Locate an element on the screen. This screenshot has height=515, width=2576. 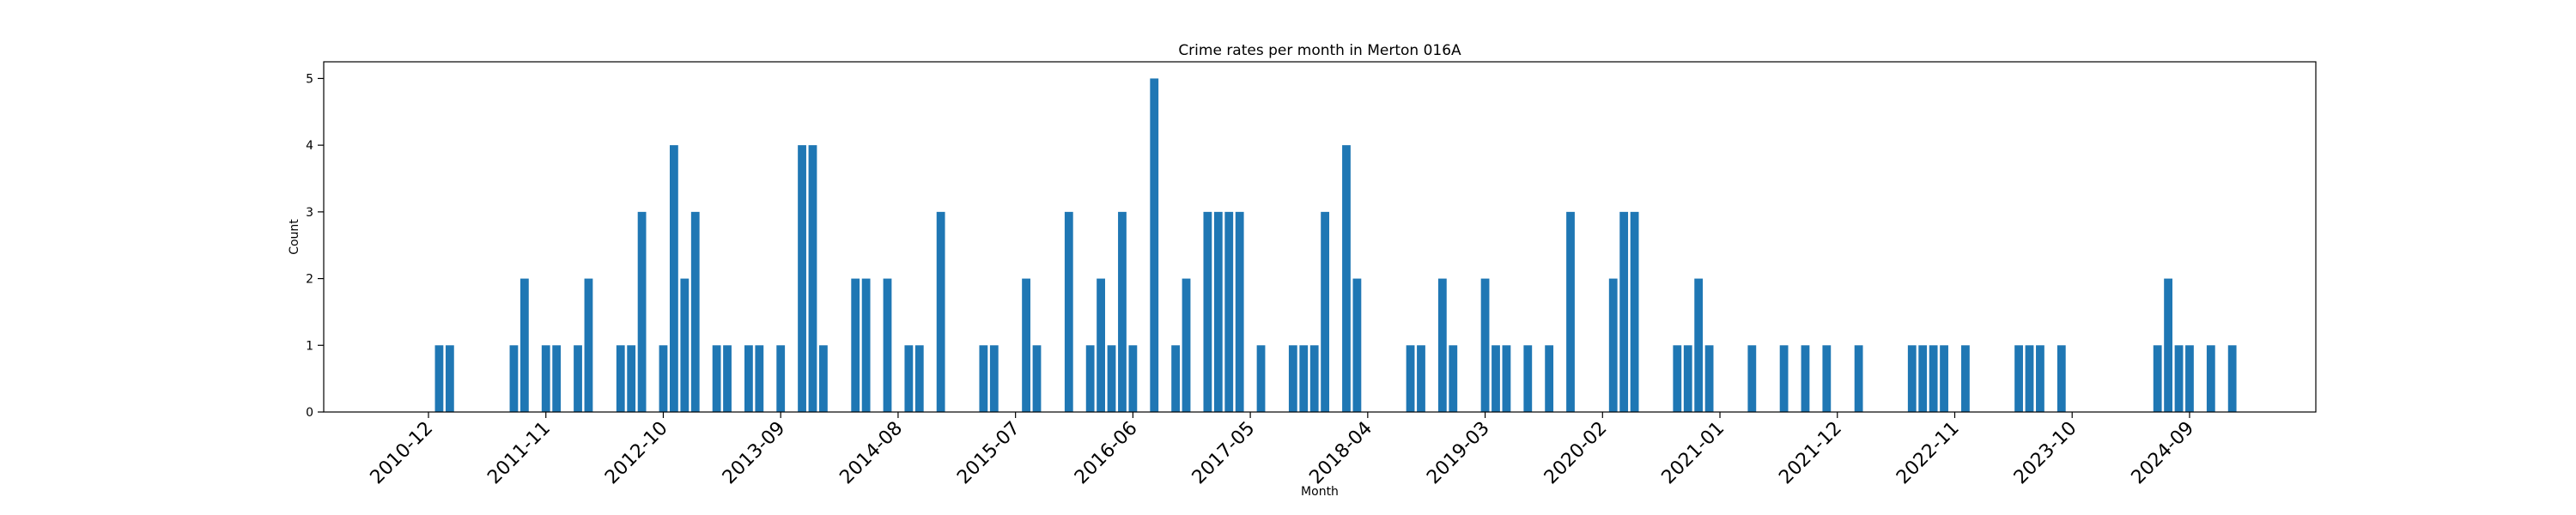
y-tick-label: 2 is located at coordinates (310, 280).